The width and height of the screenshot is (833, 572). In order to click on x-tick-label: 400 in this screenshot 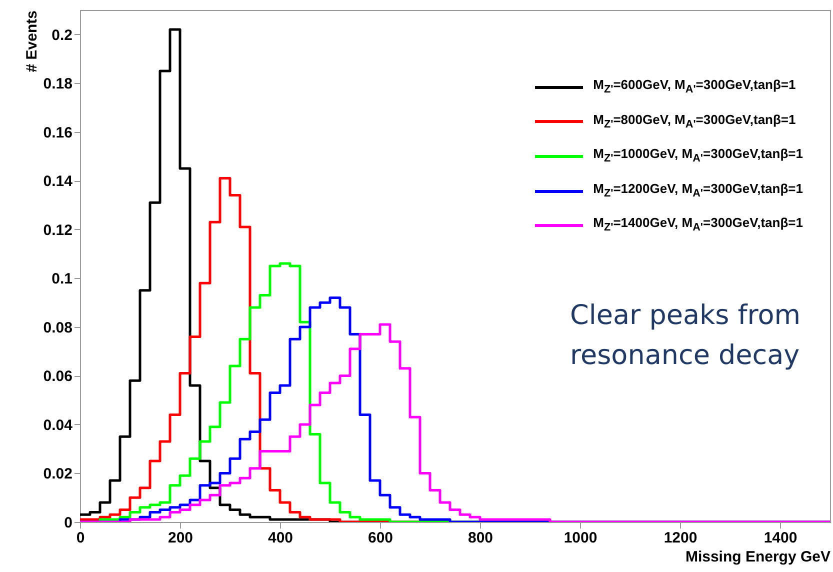, I will do `click(281, 538)`.